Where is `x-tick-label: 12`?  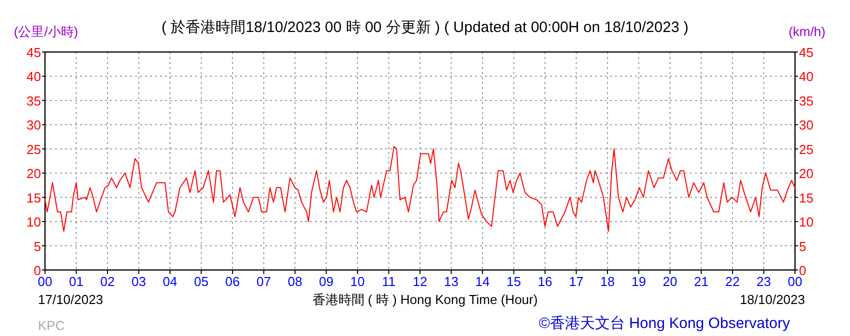
x-tick-label: 12 is located at coordinates (420, 281).